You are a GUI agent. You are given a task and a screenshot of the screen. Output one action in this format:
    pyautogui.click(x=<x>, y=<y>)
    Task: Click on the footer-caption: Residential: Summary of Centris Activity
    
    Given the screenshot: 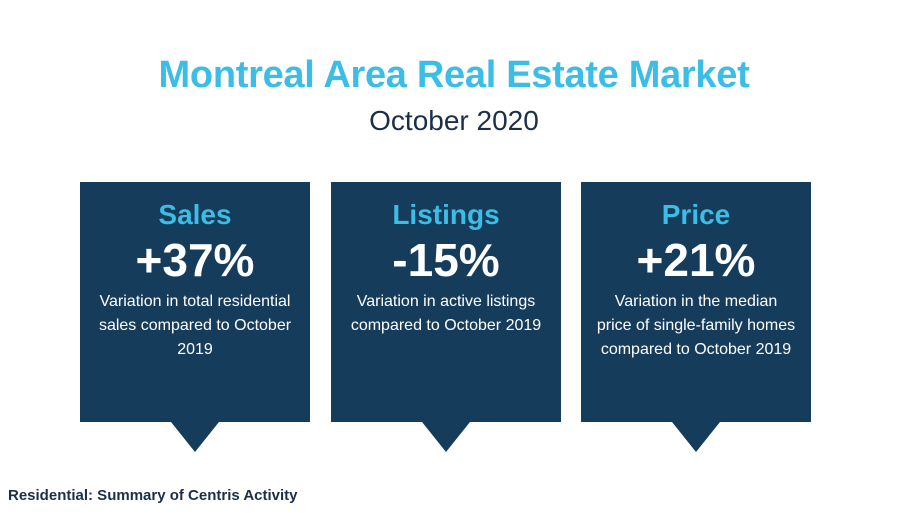 What is the action you would take?
    pyautogui.click(x=153, y=495)
    